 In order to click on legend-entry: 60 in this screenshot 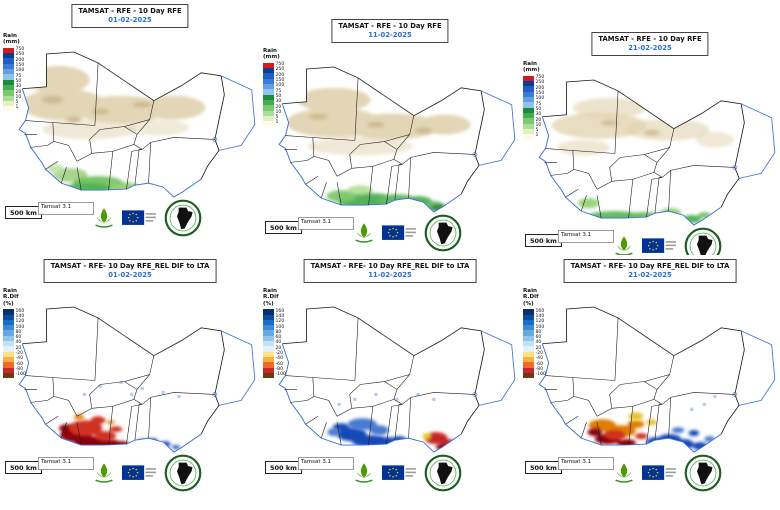, I will do `click(14, 338)`.